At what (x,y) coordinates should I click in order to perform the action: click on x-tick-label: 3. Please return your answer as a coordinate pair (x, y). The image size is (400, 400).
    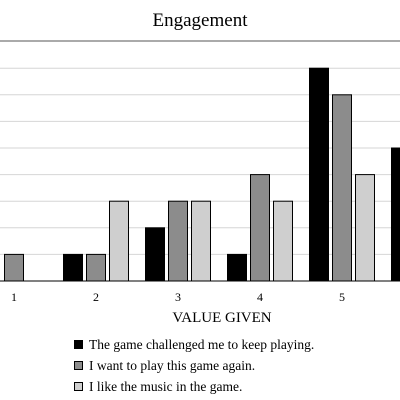
    Looking at the image, I should click on (178, 297).